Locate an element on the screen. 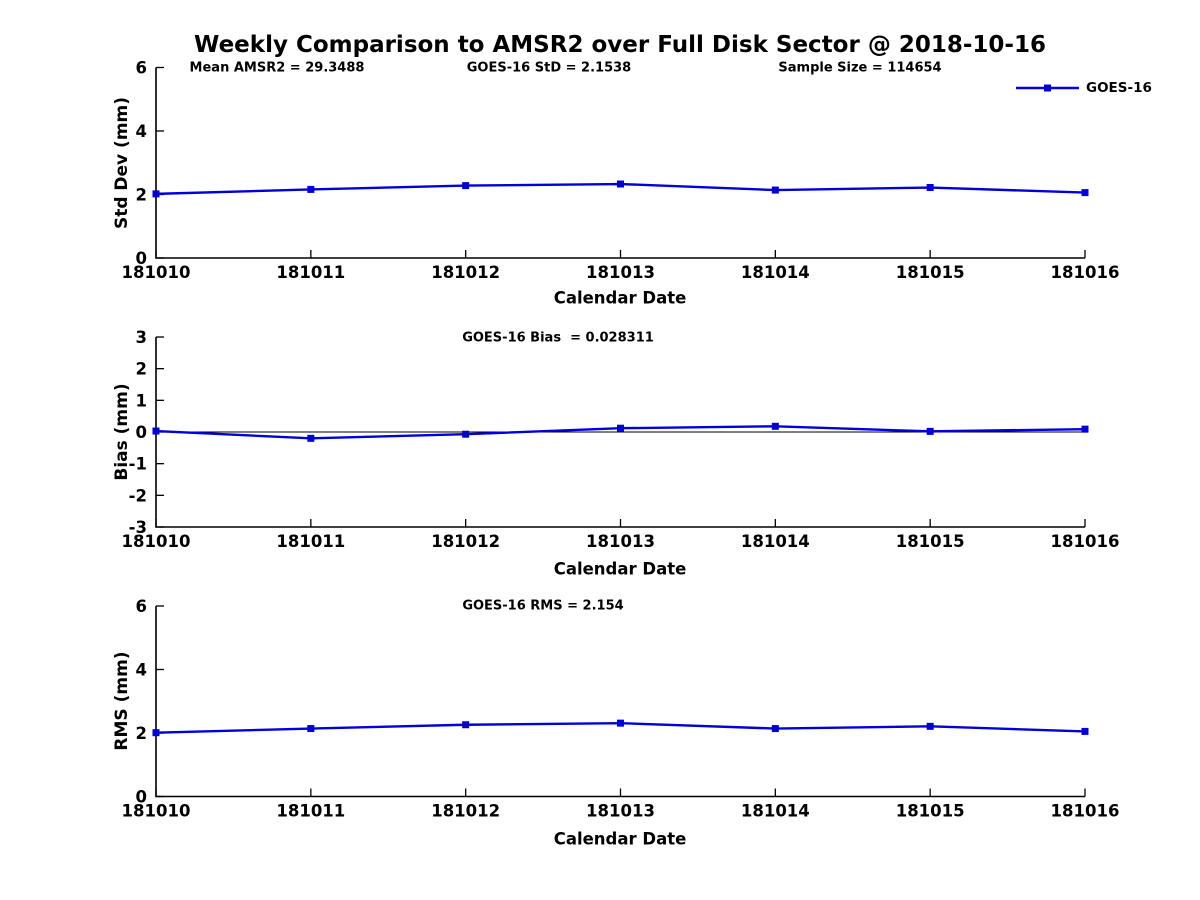 This screenshot has height=900, width=1200. annotation-sample-size: Sample Size = 114654 is located at coordinates (860, 68).